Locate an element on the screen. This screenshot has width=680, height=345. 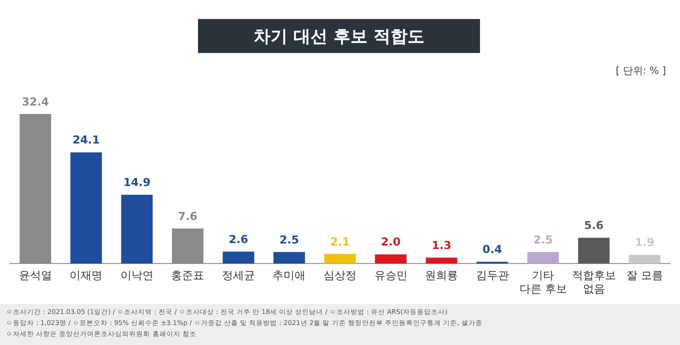
x-tick-label: 김두관 is located at coordinates (492, 275).